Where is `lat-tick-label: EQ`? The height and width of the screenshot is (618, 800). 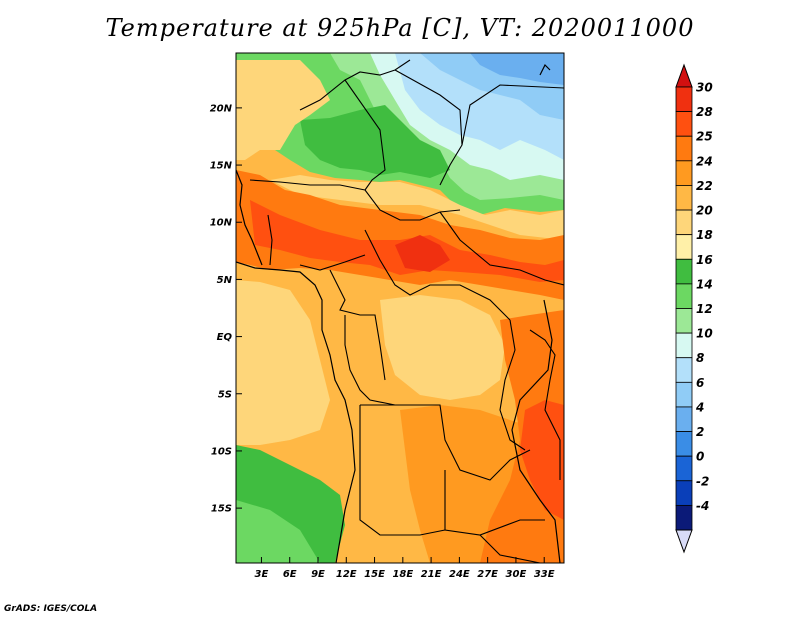 lat-tick-label: EQ is located at coordinates (225, 337).